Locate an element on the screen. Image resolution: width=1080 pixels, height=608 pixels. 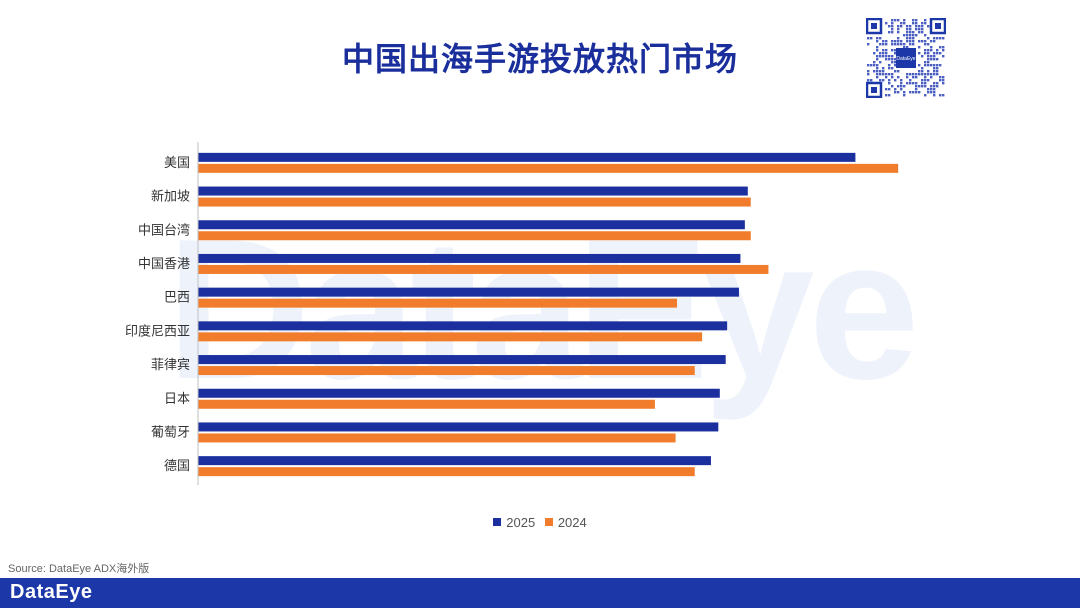
category-label-3: 中国香港 is located at coordinates (164, 264).